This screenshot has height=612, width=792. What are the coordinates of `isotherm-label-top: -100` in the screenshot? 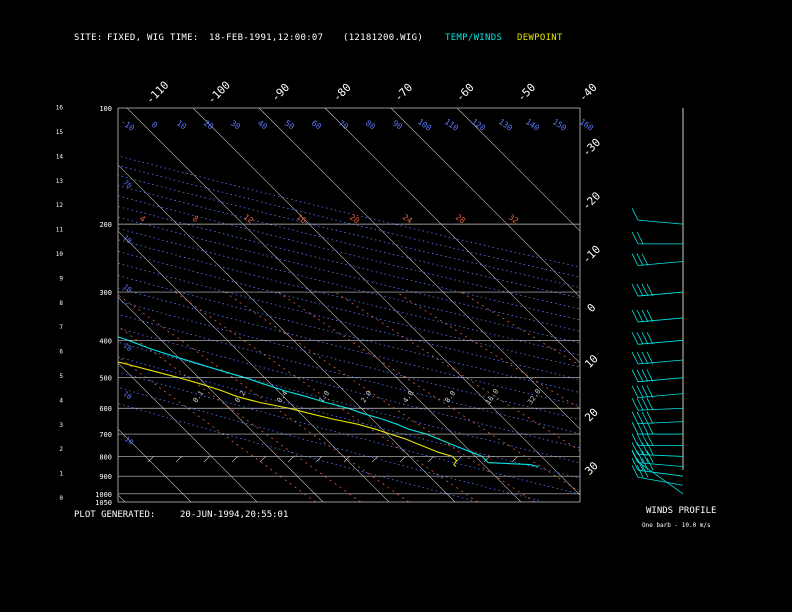 It's located at (219, 93).